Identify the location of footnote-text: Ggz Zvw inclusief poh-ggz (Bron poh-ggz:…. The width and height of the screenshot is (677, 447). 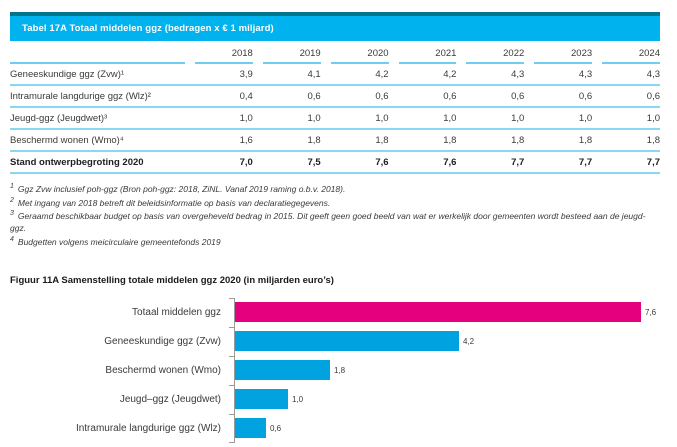
(181, 188).